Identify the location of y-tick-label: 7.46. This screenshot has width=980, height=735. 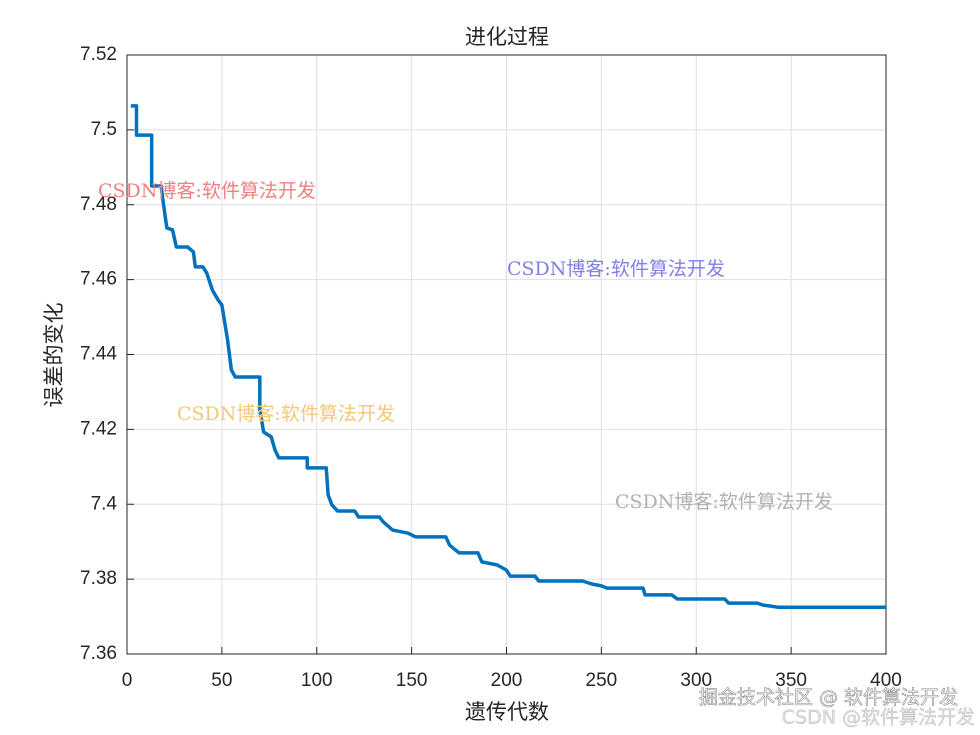
(98, 279).